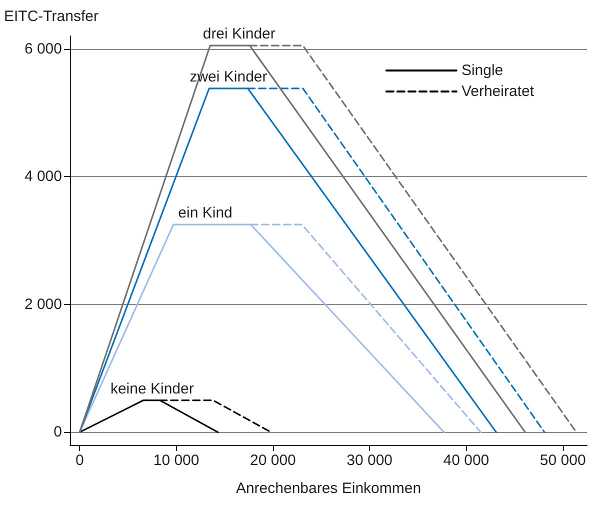  I want to click on legend-label: Verheiratet, so click(498, 91).